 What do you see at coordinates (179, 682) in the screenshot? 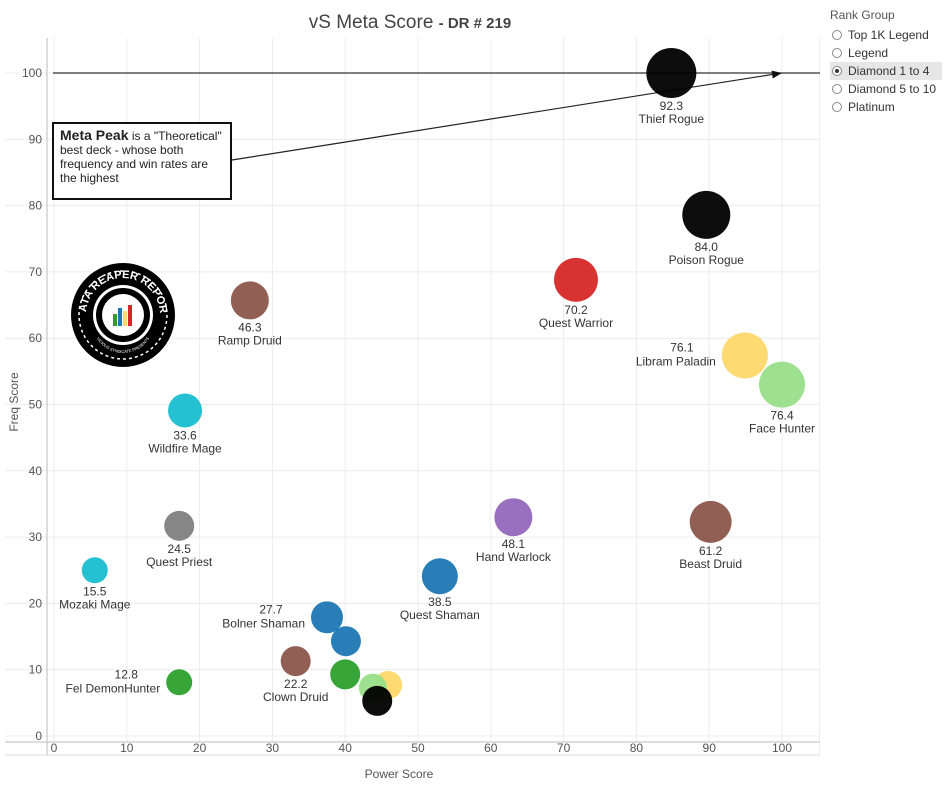
I see `data-point-fel-demonhunter` at bounding box center [179, 682].